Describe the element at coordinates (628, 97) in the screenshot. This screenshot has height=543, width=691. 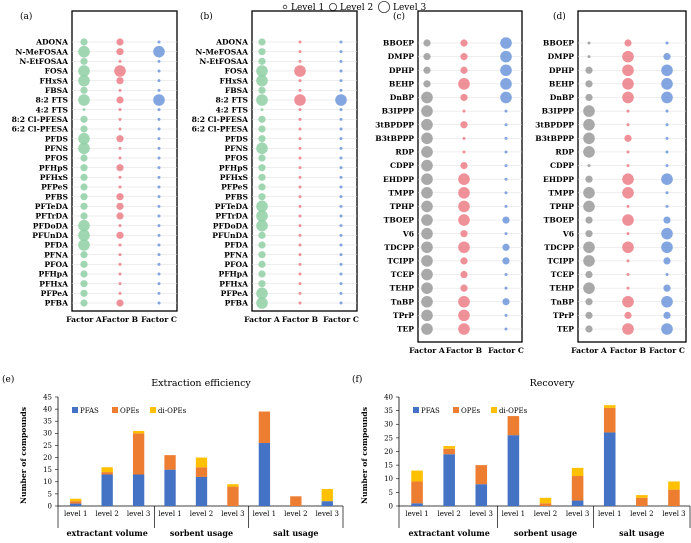
I see `bubble-dnbp-factor-b` at that location.